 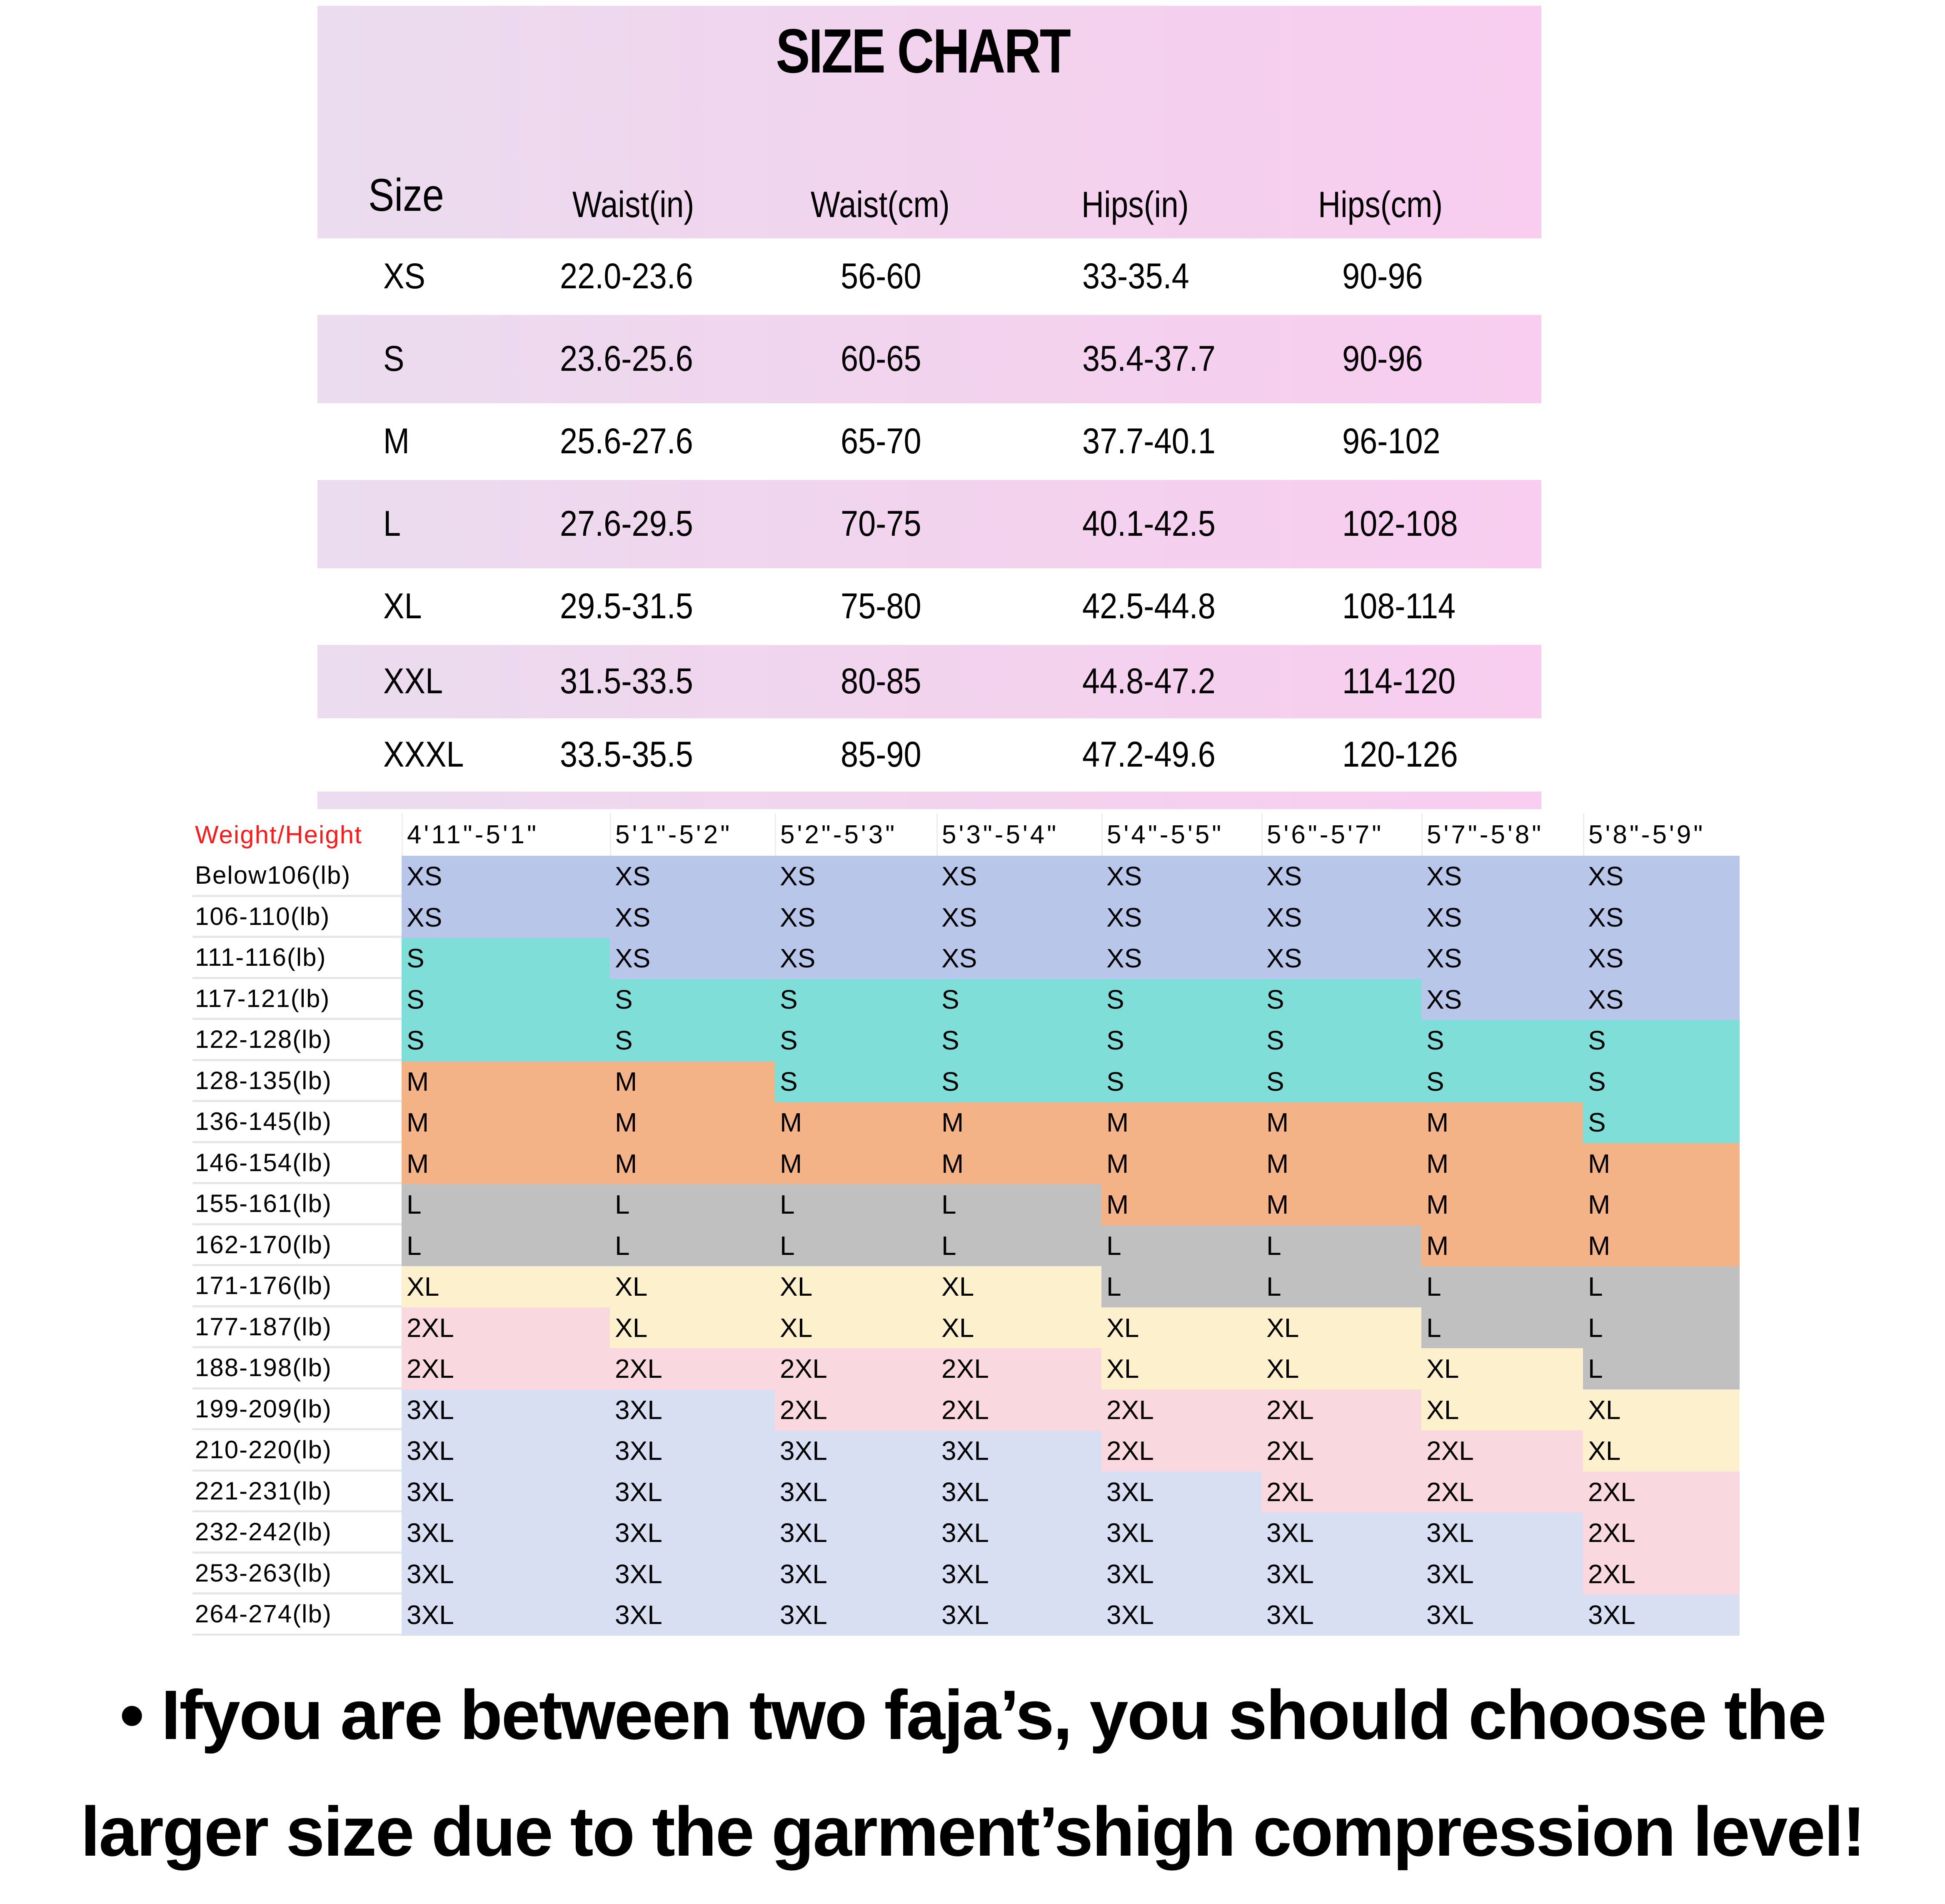 What do you see at coordinates (881, 441) in the screenshot?
I see `waist-cm-cell: 65-70` at bounding box center [881, 441].